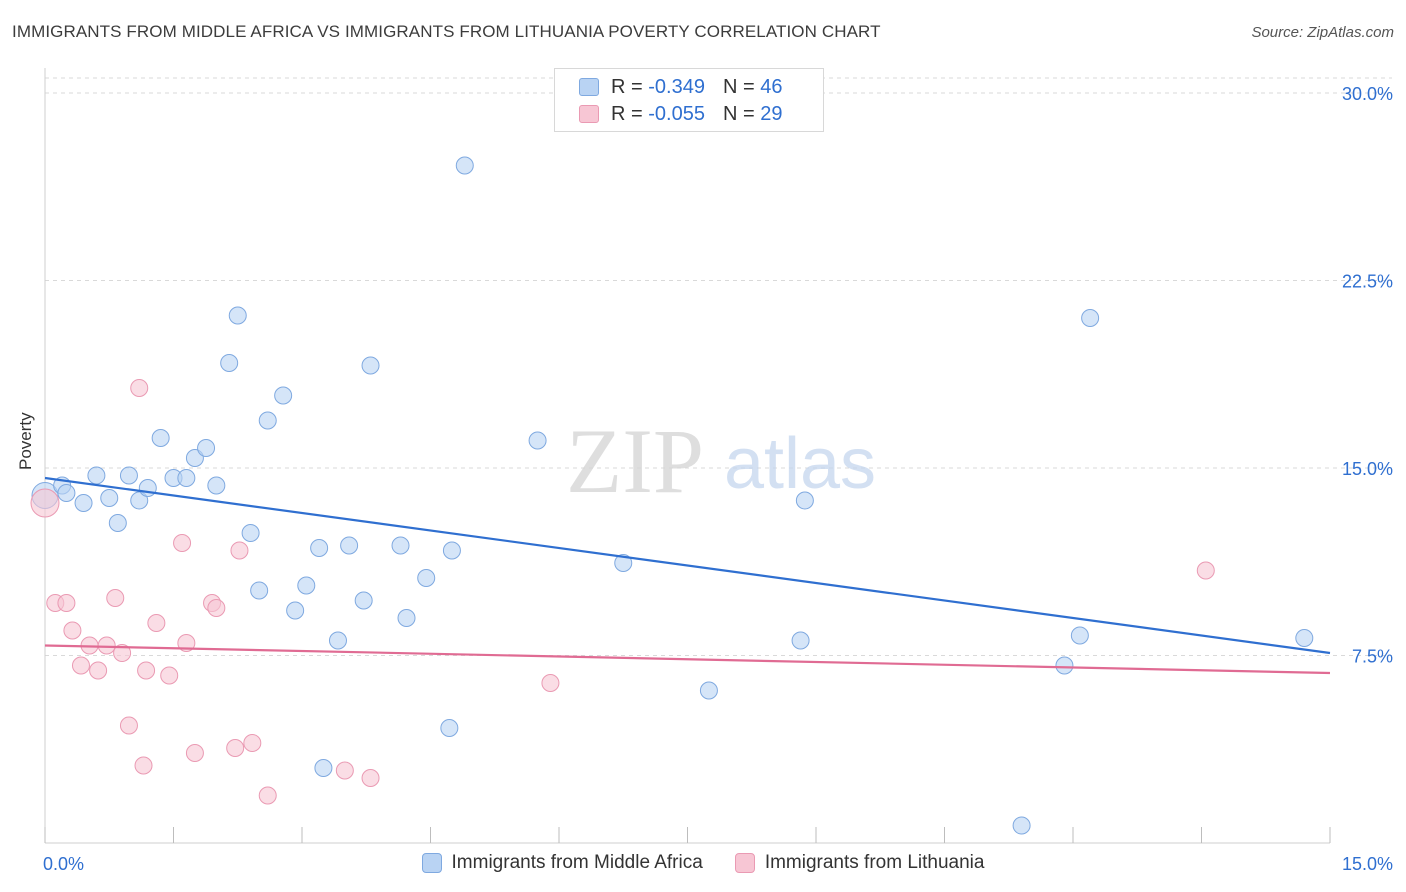 This screenshot has height=892, width=1406. I want to click on trendline-lithuania, so click(687, 659).